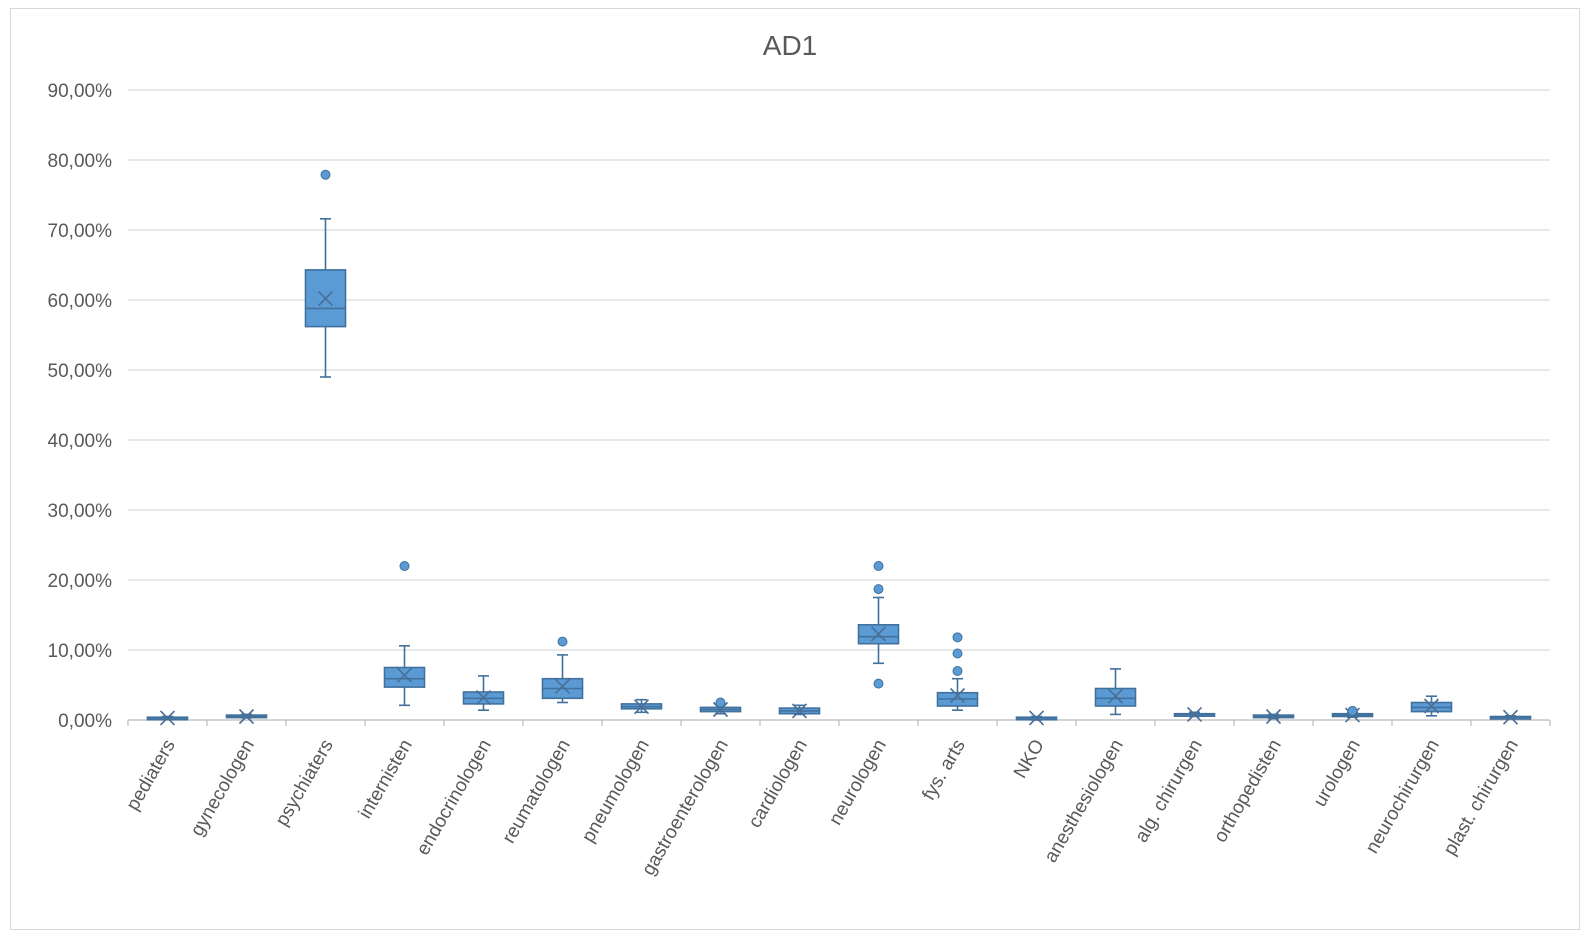 Image resolution: width=1596 pixels, height=948 pixels. I want to click on x-category-label: psychiaters, so click(305, 783).